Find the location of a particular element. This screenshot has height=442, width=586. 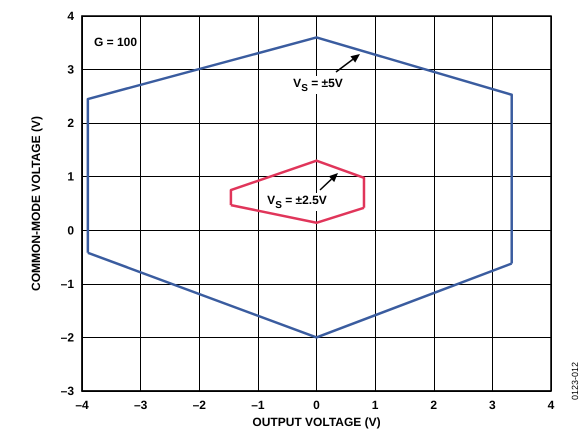

annotation: G = 100 is located at coordinates (116, 42).